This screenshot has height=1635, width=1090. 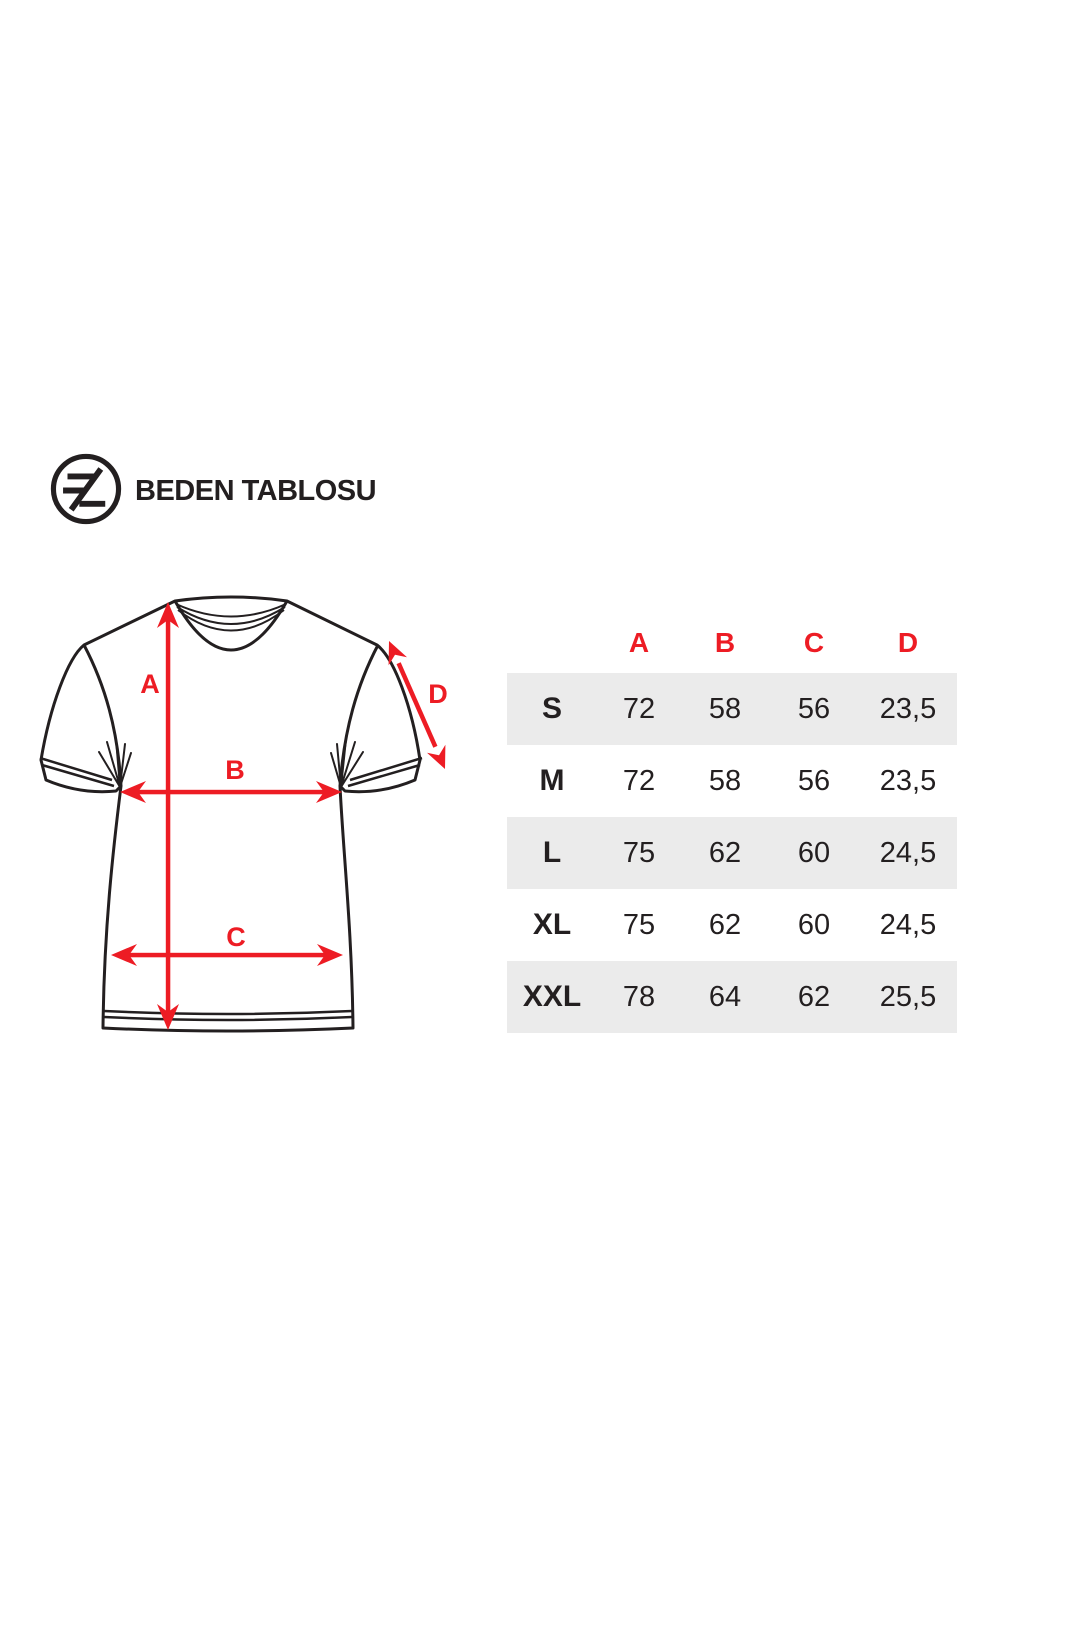 I want to click on column-header-b: B, so click(x=725, y=642).